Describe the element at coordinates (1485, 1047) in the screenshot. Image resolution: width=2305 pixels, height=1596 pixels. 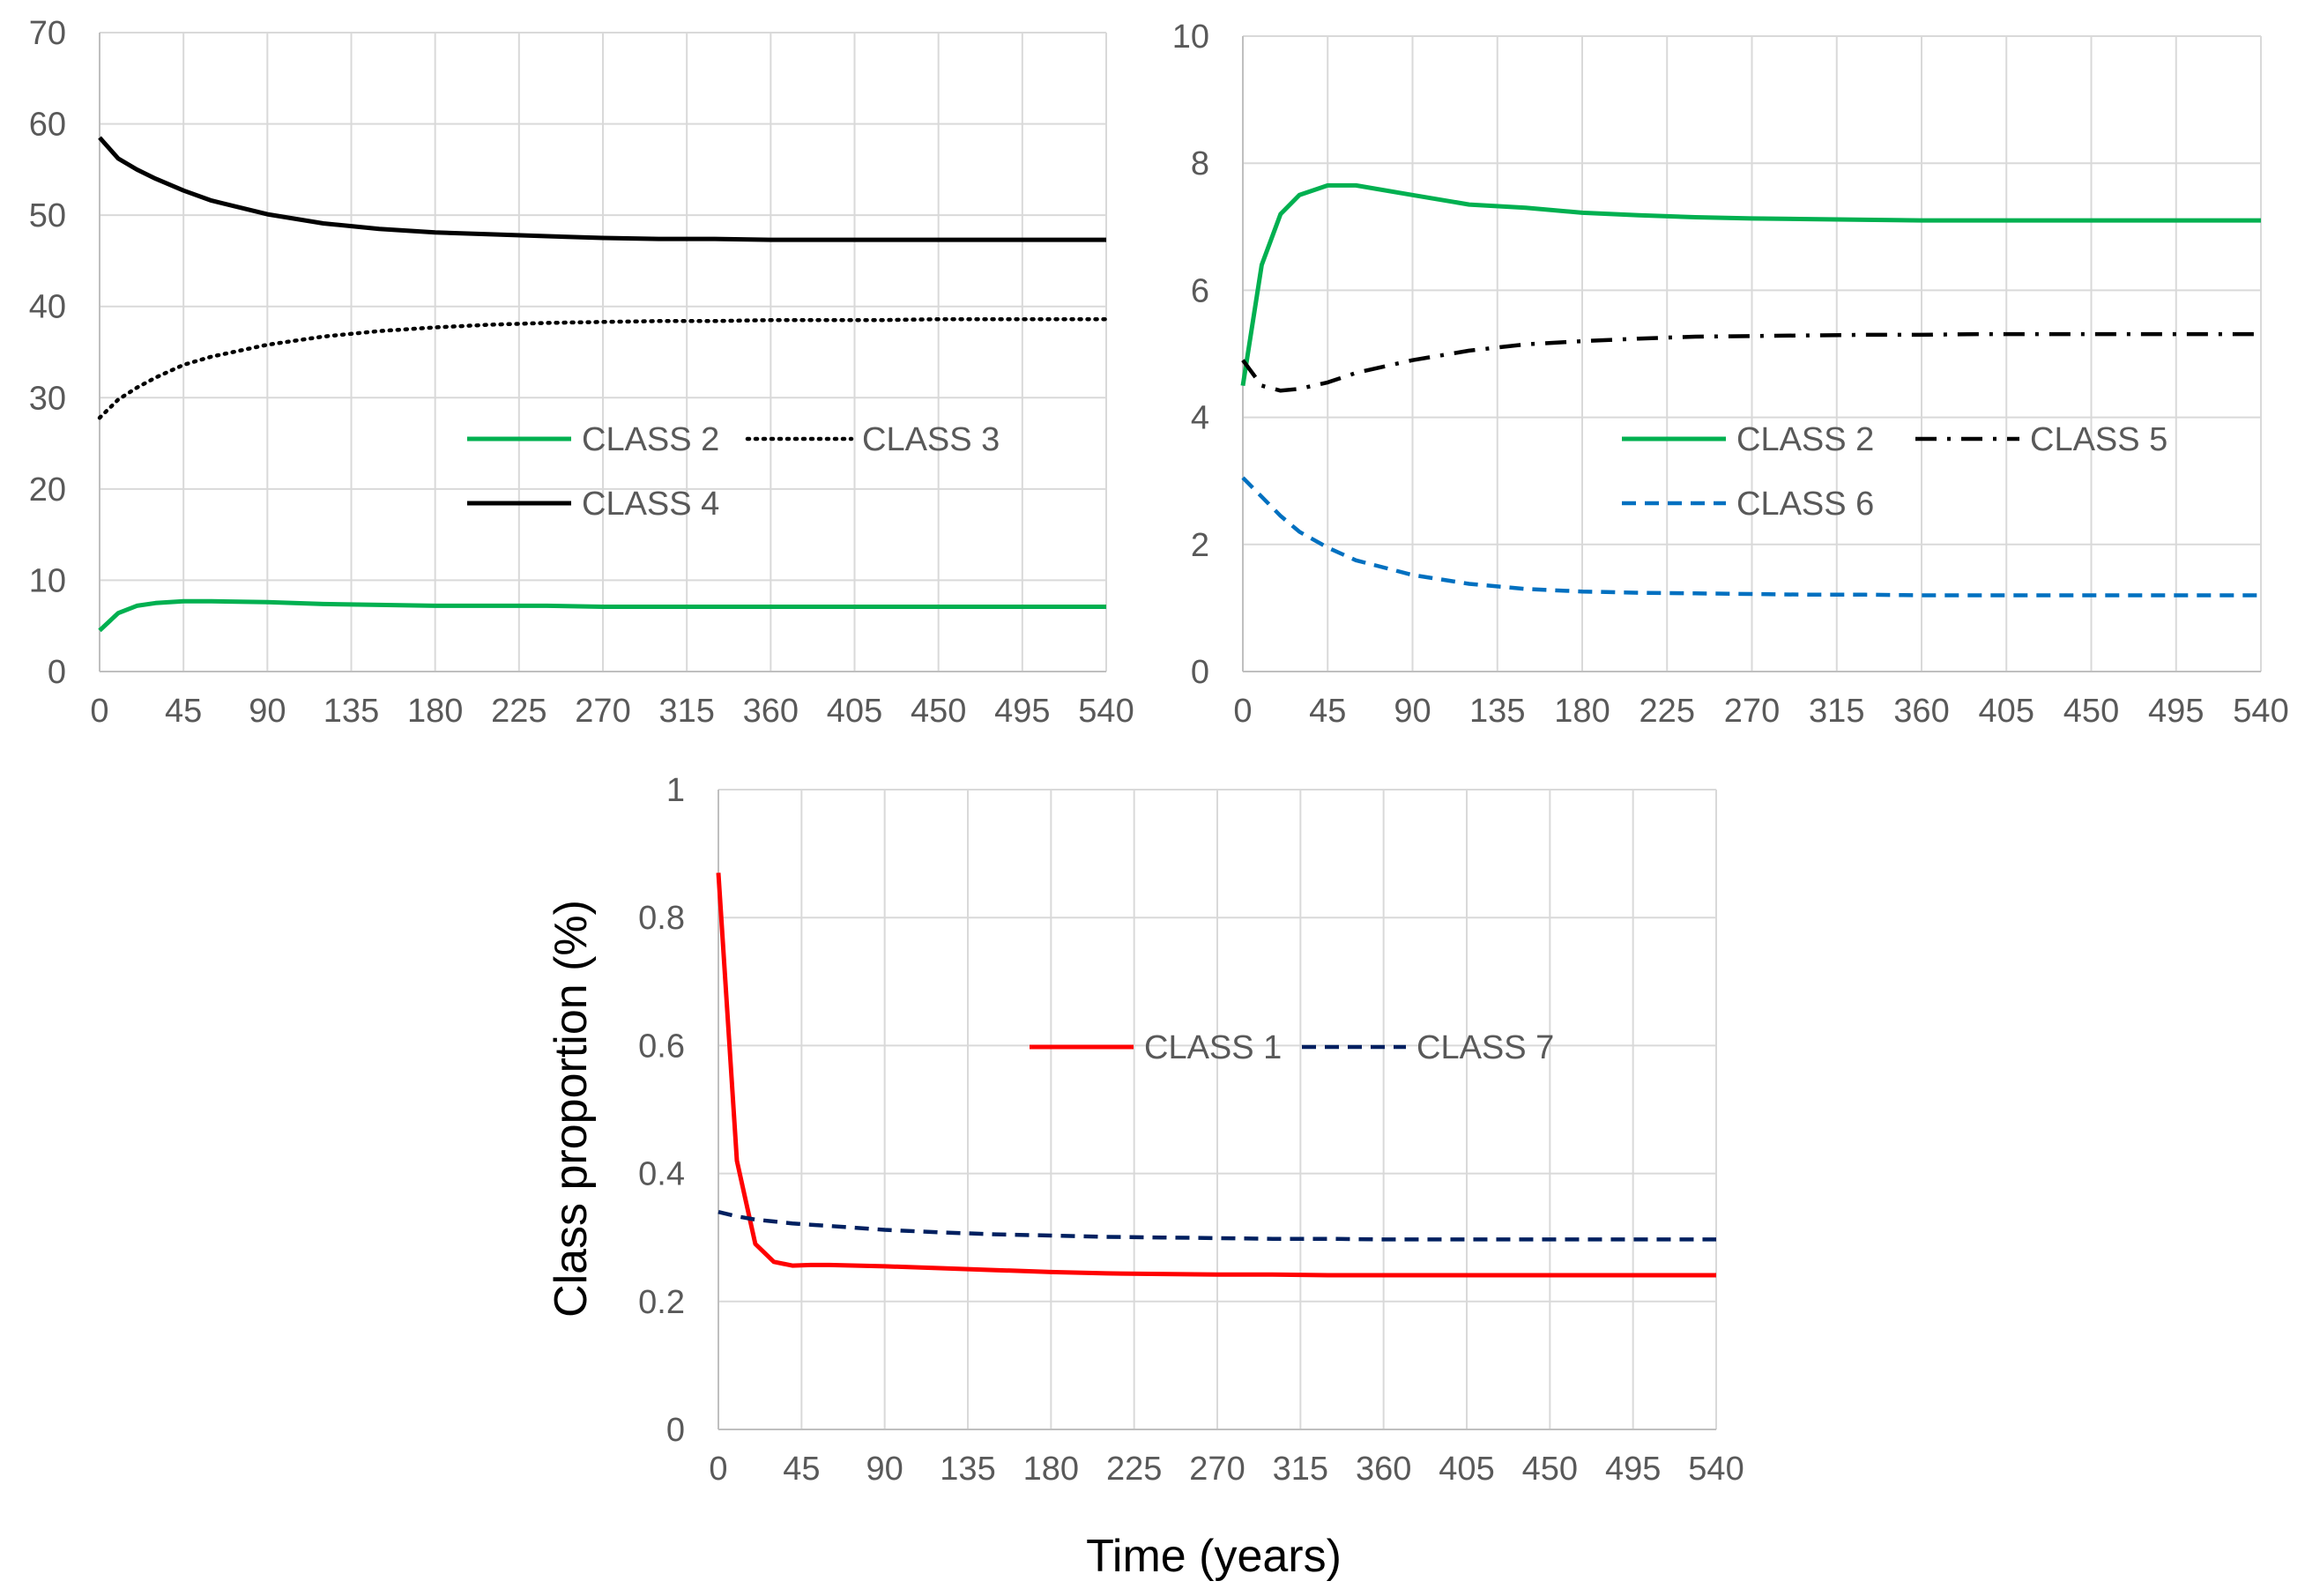
I see `legend-label: CLASS 7` at that location.